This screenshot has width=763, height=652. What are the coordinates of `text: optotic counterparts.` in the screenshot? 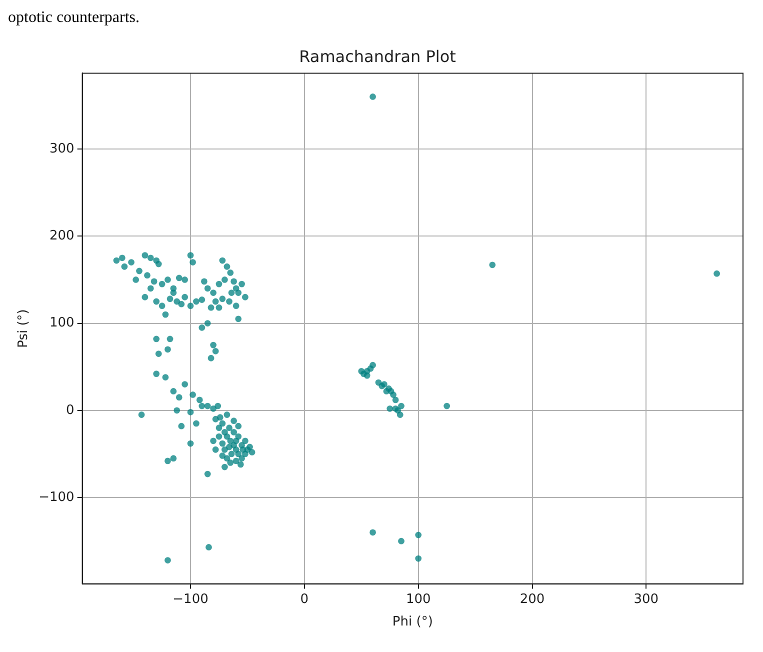 It's located at (74, 18).